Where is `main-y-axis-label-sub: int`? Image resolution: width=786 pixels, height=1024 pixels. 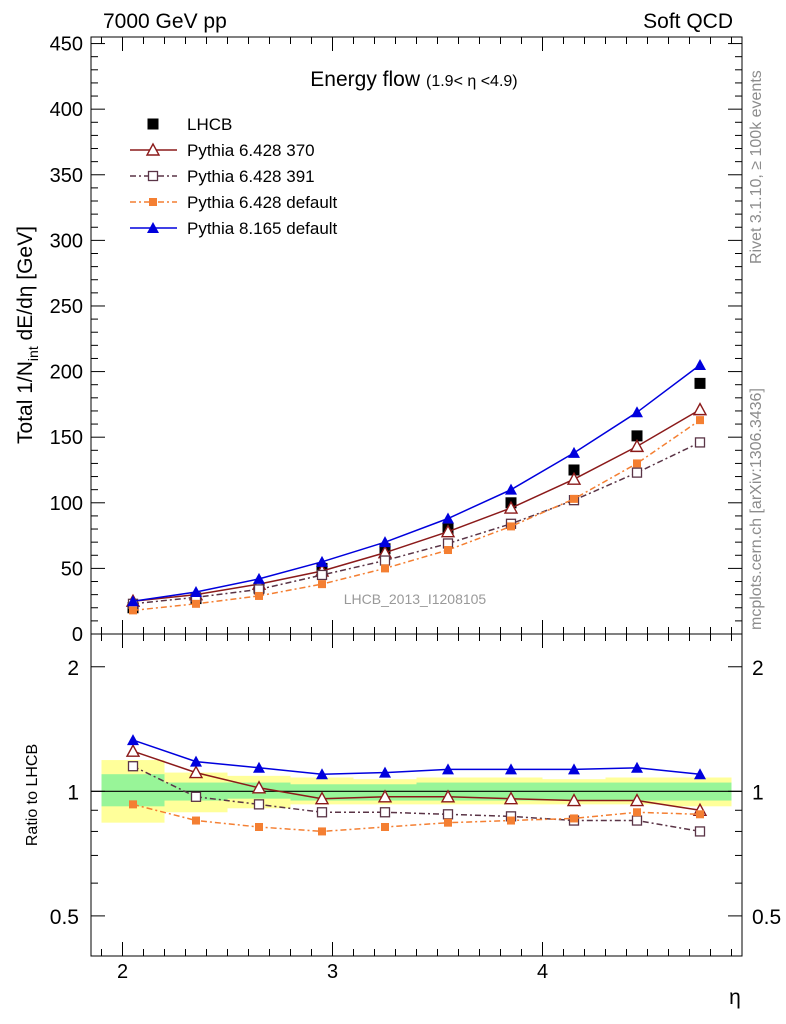 main-y-axis-label-sub: int is located at coordinates (33, 353).